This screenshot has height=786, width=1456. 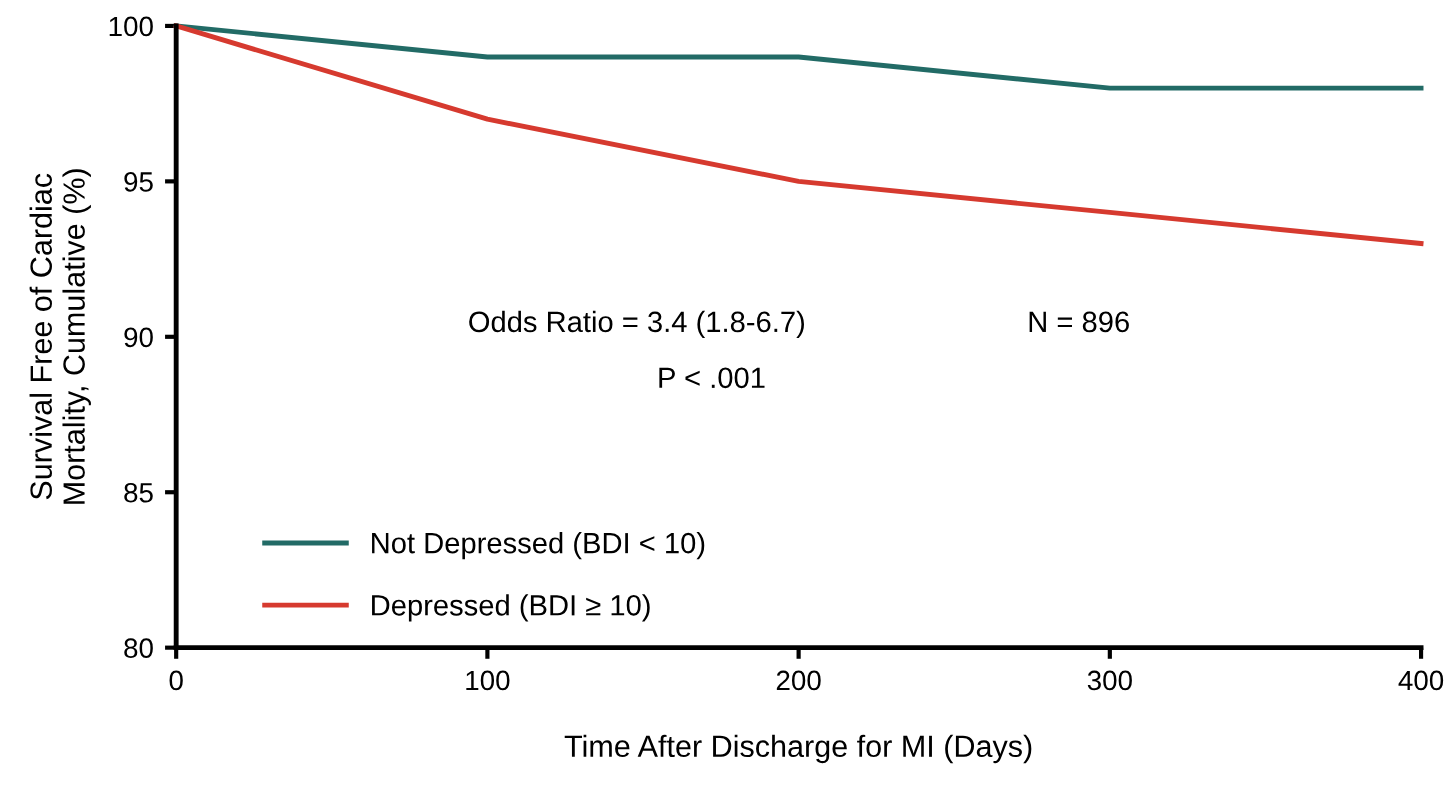 I want to click on x-tick-label: 0, so click(x=176, y=680).